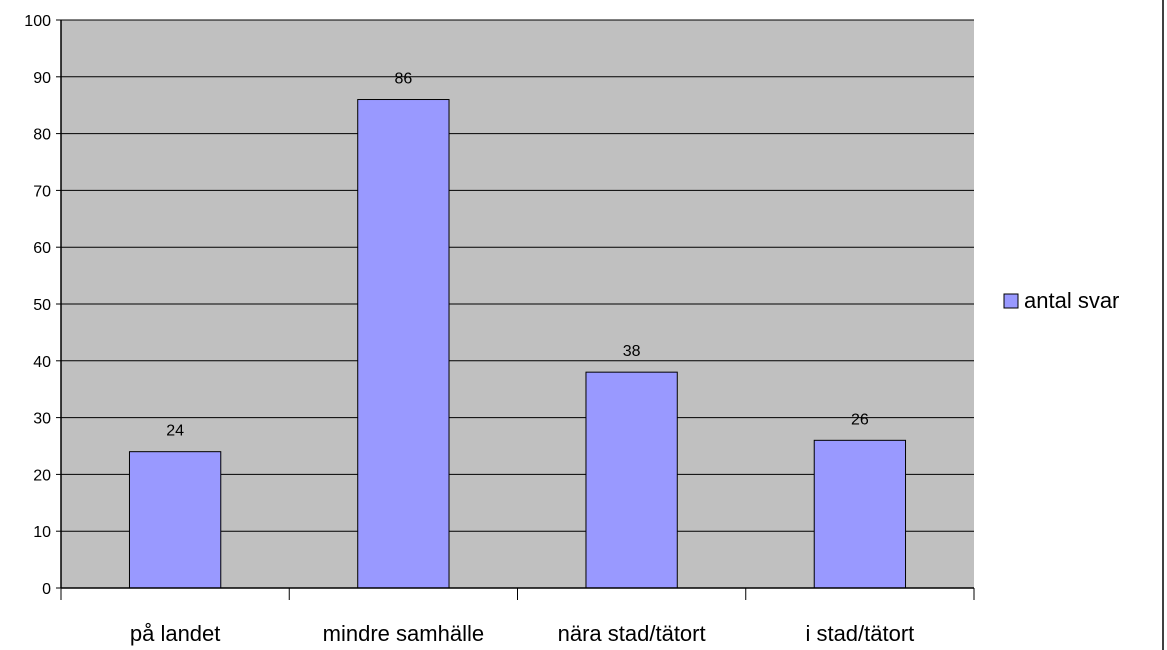 This screenshot has width=1167, height=650. I want to click on y-tick-label: 40, so click(42, 362).